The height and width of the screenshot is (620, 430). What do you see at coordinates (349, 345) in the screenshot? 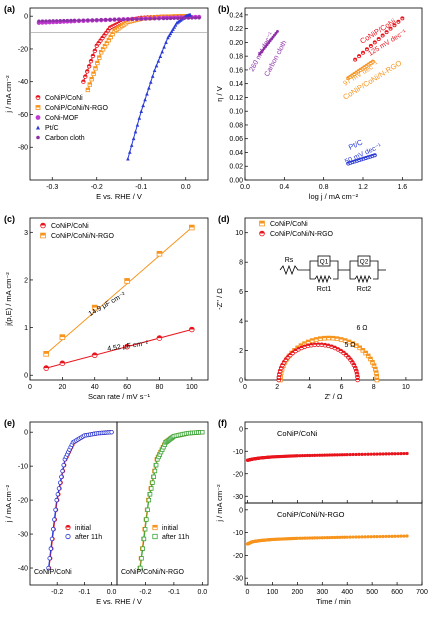
I see `arc-label: 5 Ω` at bounding box center [349, 345].